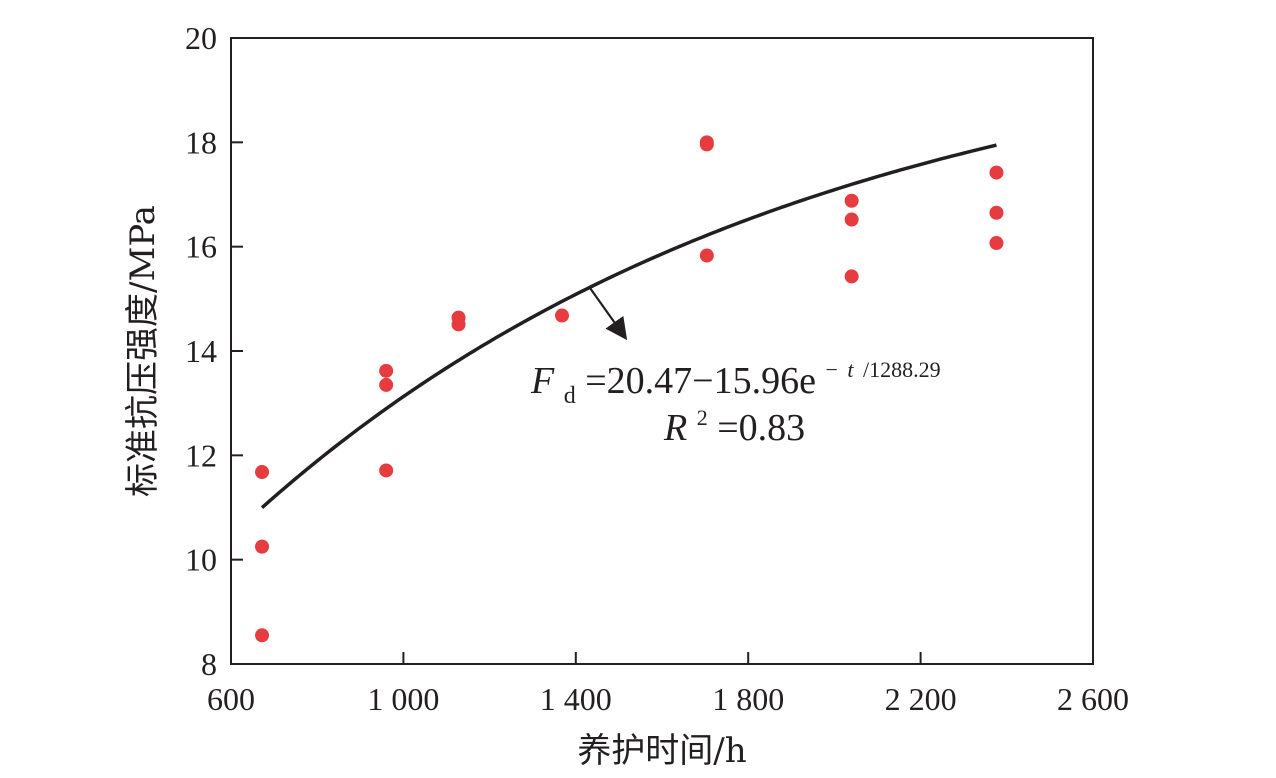  I want to click on y-tick-label: 12, so click(201, 455).